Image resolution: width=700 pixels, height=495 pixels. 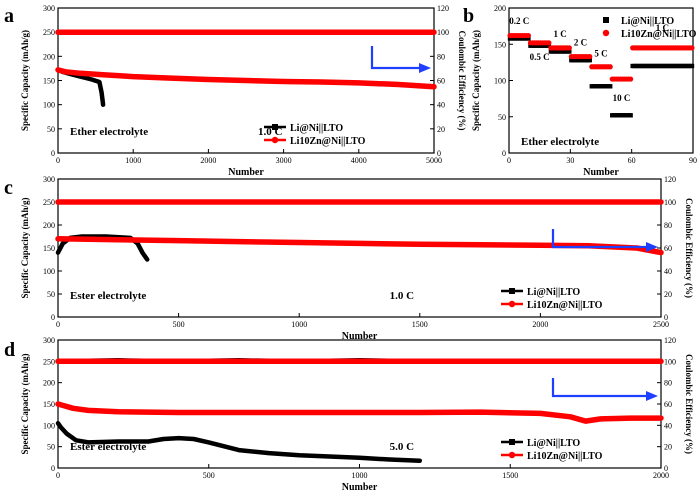 What do you see at coordinates (632, 160) in the screenshot?
I see `x-tick-label: 60` at bounding box center [632, 160].